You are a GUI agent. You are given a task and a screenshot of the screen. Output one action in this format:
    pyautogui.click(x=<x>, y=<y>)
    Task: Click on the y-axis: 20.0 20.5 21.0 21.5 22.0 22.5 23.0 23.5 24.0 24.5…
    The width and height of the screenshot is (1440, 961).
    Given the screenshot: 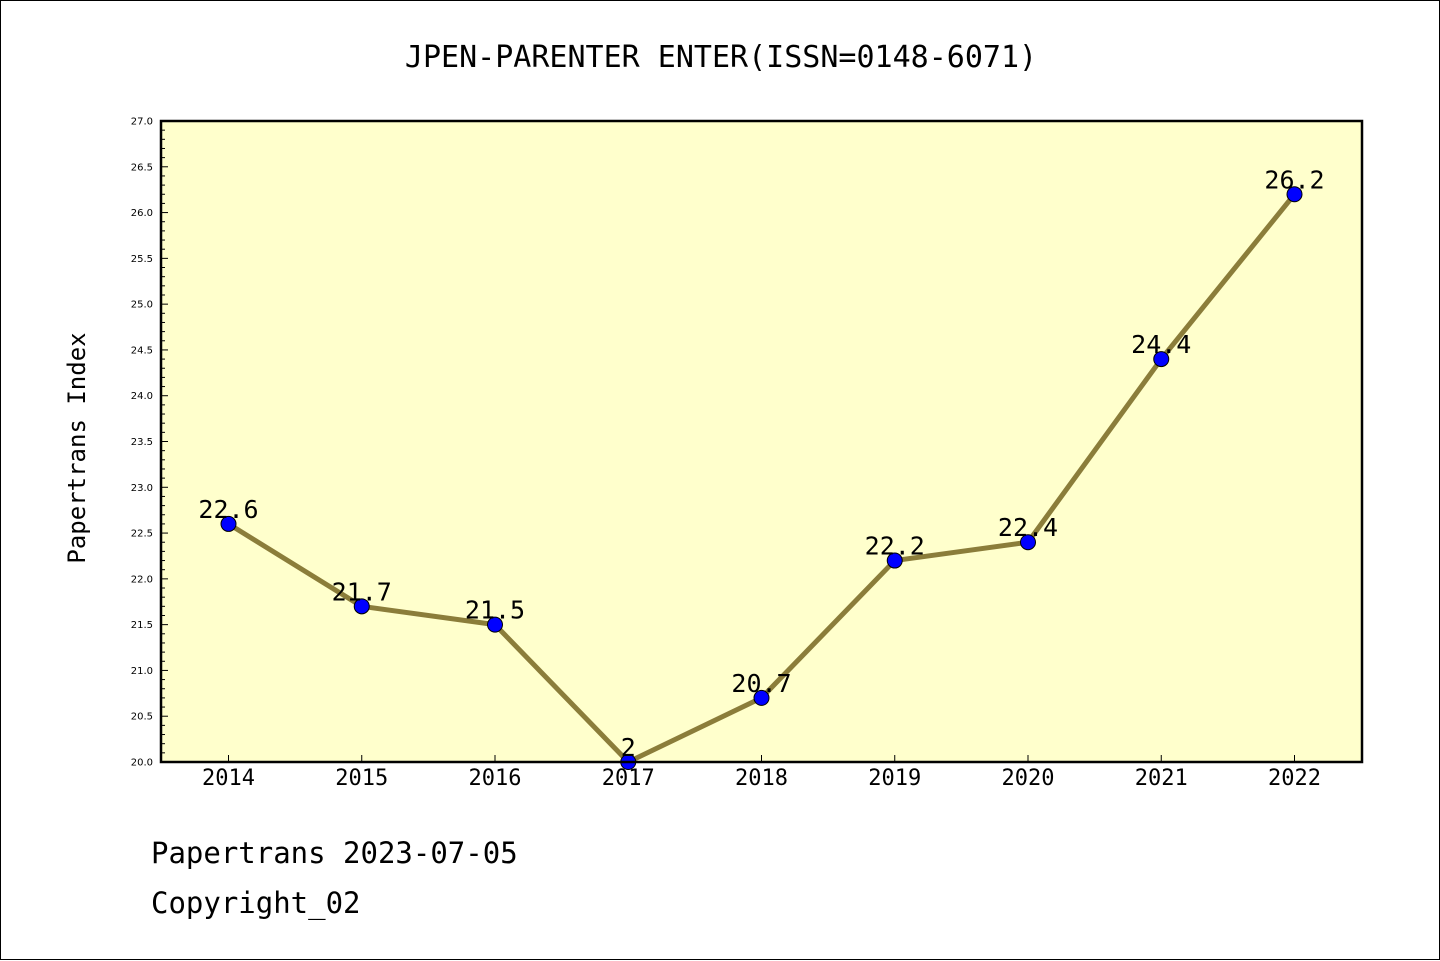 What is the action you would take?
    pyautogui.click(x=149, y=443)
    